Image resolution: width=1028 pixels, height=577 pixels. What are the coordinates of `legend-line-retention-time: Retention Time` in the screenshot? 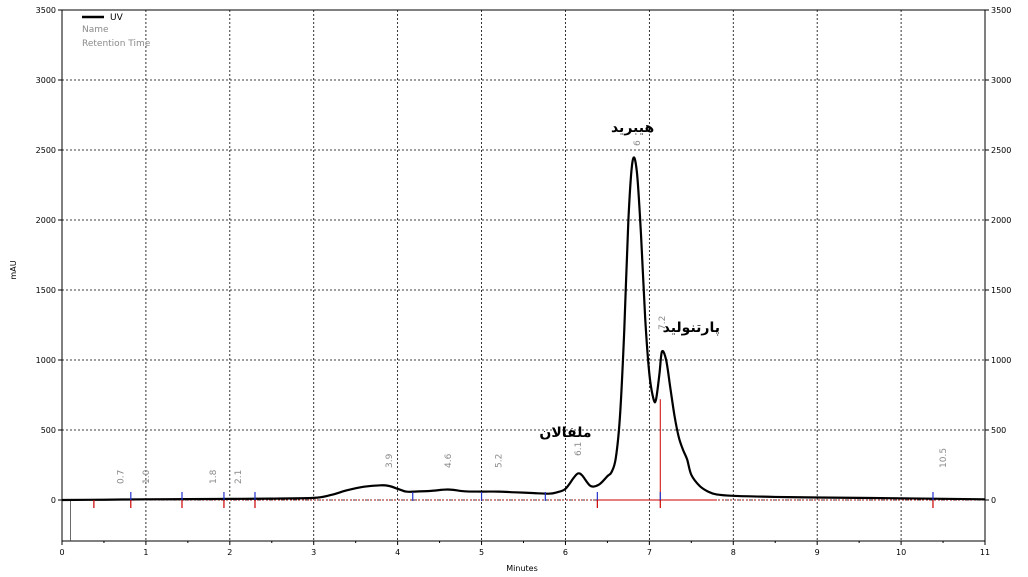 It's located at (116, 44).